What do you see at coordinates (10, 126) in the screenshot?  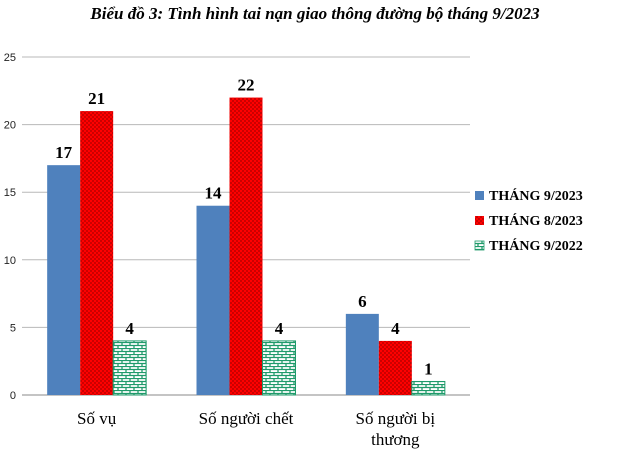 I see `y-tick-label: 20` at bounding box center [10, 126].